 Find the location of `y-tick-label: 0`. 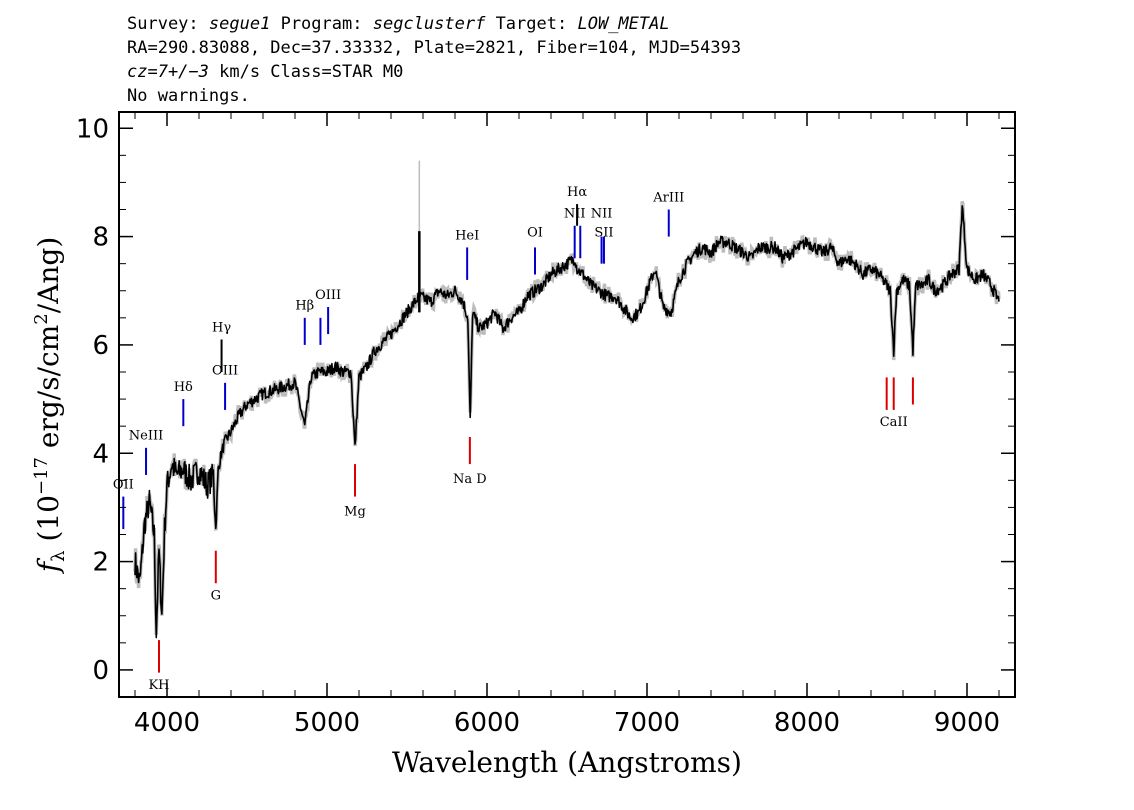

y-tick-label: 0 is located at coordinates (100, 671).